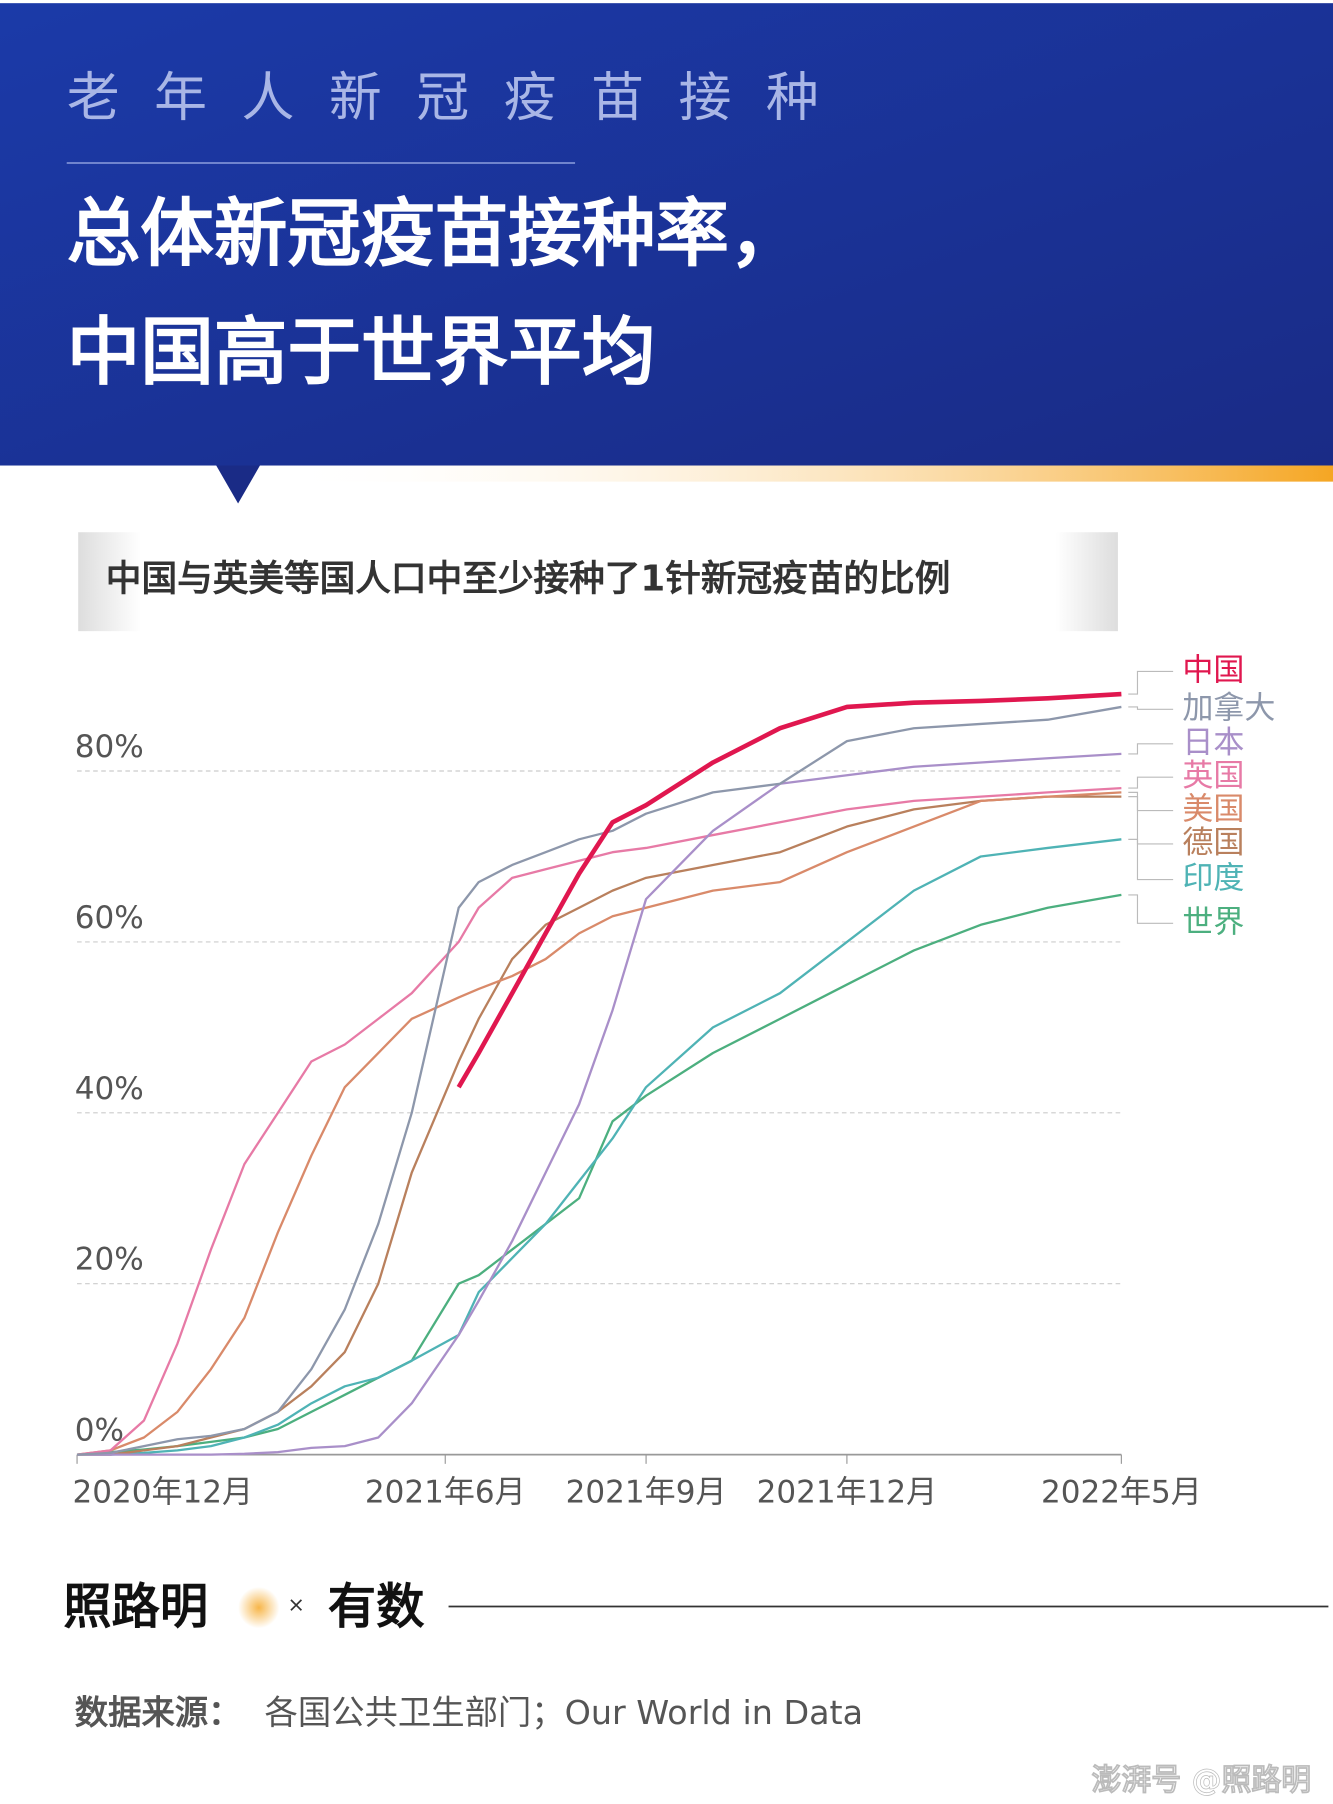 The height and width of the screenshot is (1804, 1333). I want to click on y-tick-label: 60%, so click(109, 918).